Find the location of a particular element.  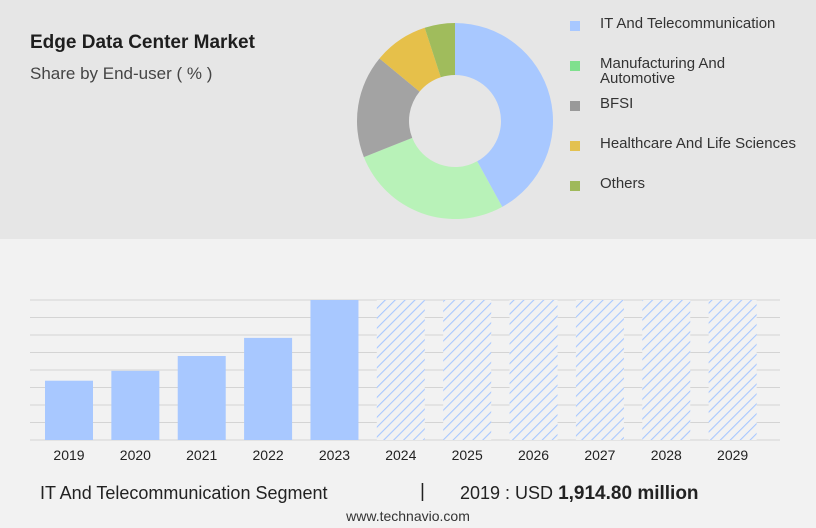

x-tick-label: 2029 is located at coordinates (732, 455).